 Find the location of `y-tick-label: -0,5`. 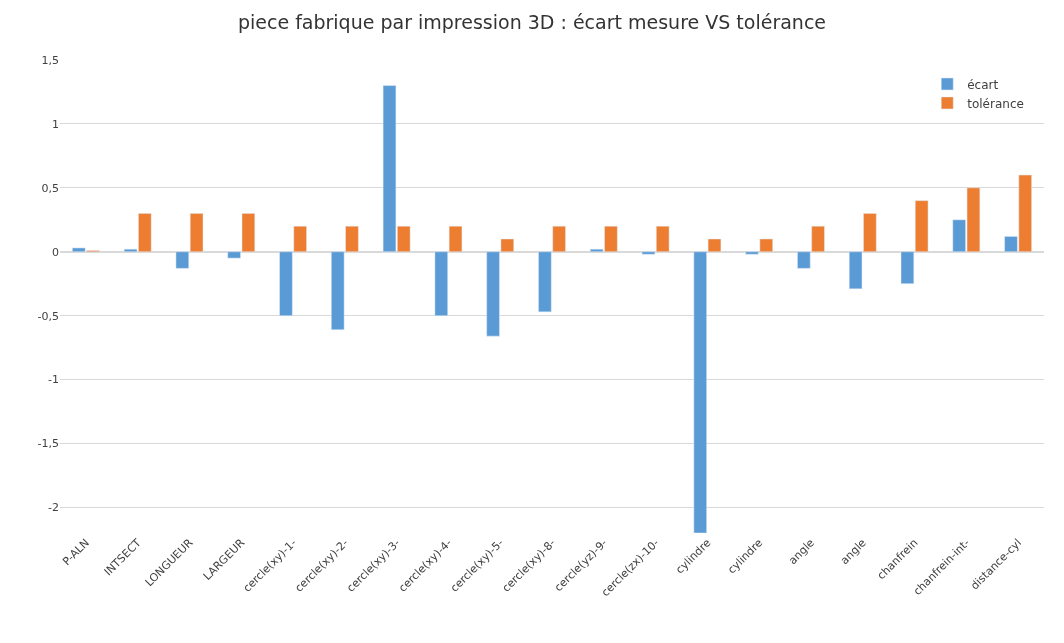

y-tick-label: -0,5 is located at coordinates (48, 316).